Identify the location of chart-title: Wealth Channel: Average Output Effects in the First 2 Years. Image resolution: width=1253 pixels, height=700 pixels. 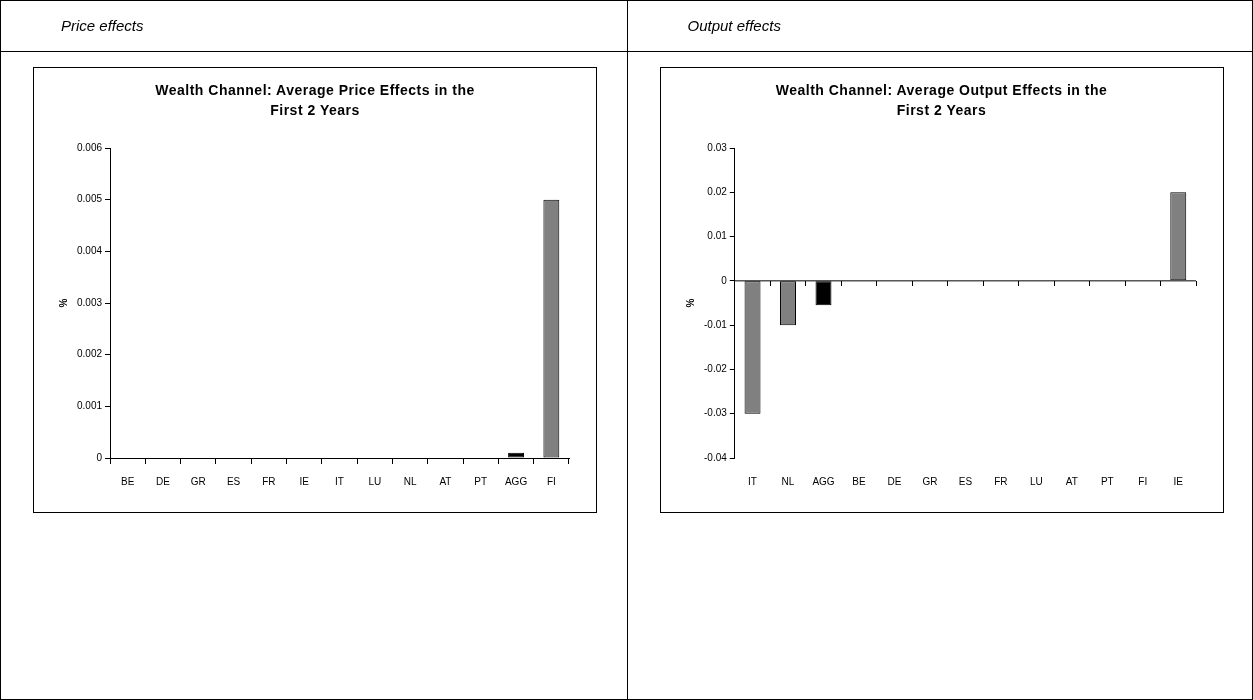
(941, 100).